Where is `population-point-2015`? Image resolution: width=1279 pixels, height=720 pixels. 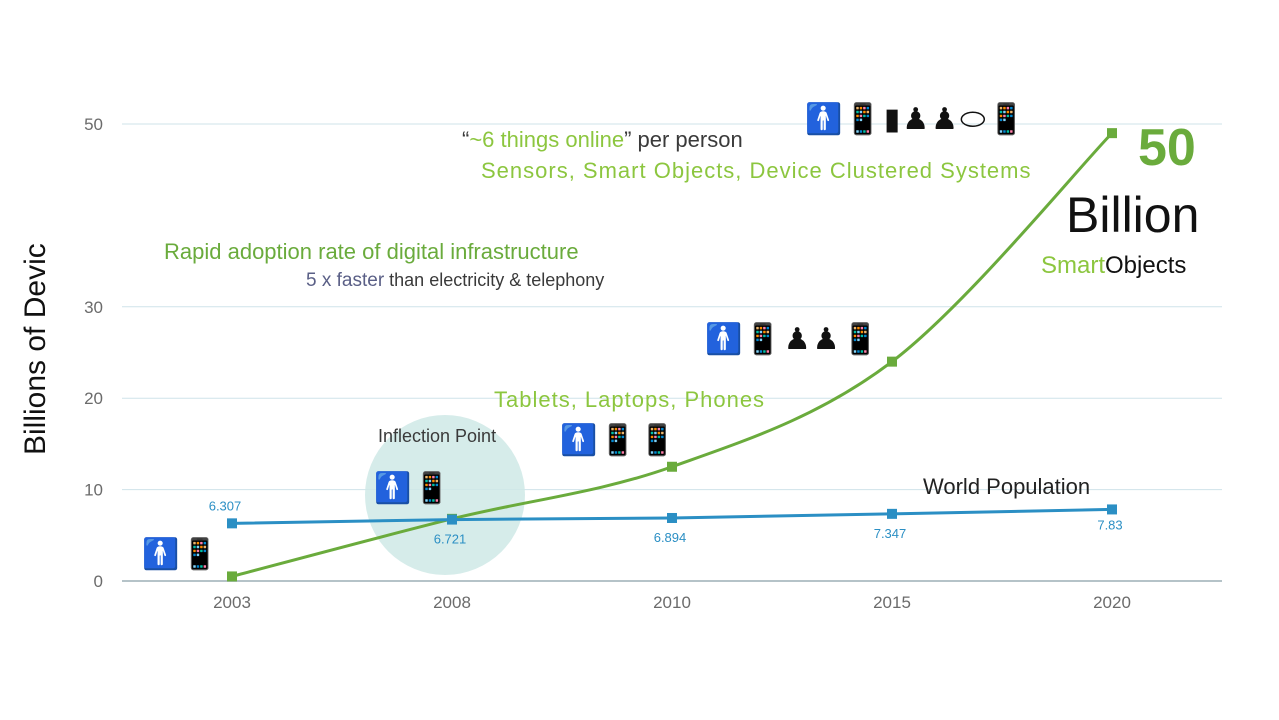 population-point-2015 is located at coordinates (892, 513).